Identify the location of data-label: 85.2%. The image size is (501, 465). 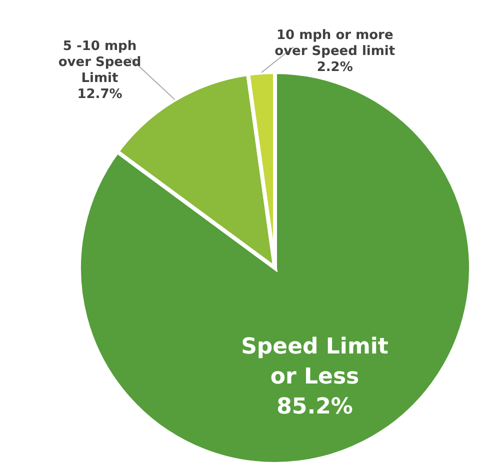
(314, 407).